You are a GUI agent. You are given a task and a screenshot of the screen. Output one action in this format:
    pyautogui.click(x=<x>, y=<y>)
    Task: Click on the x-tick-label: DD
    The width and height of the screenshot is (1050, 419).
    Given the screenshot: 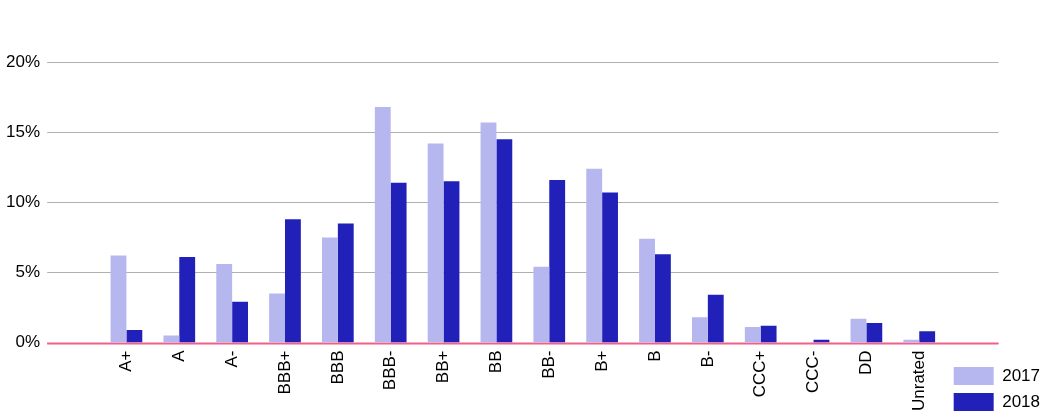 What is the action you would take?
    pyautogui.click(x=866, y=363)
    